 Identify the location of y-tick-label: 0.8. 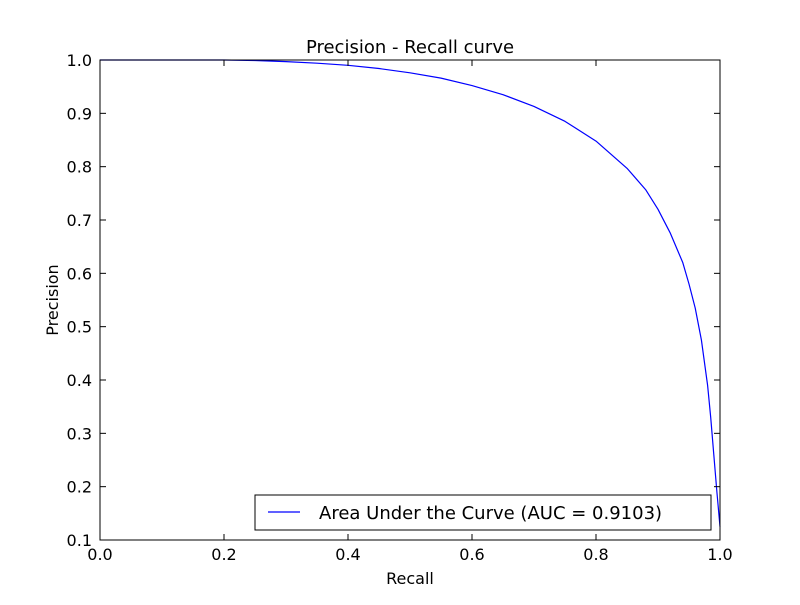
(79, 167).